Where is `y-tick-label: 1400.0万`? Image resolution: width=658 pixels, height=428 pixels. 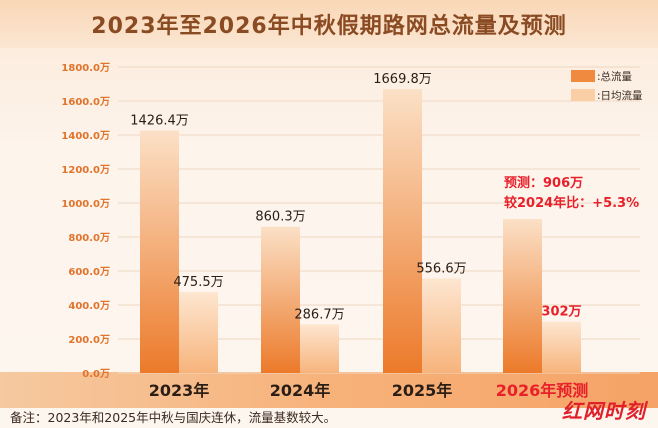 y-tick-label: 1400.0万 is located at coordinates (85, 136).